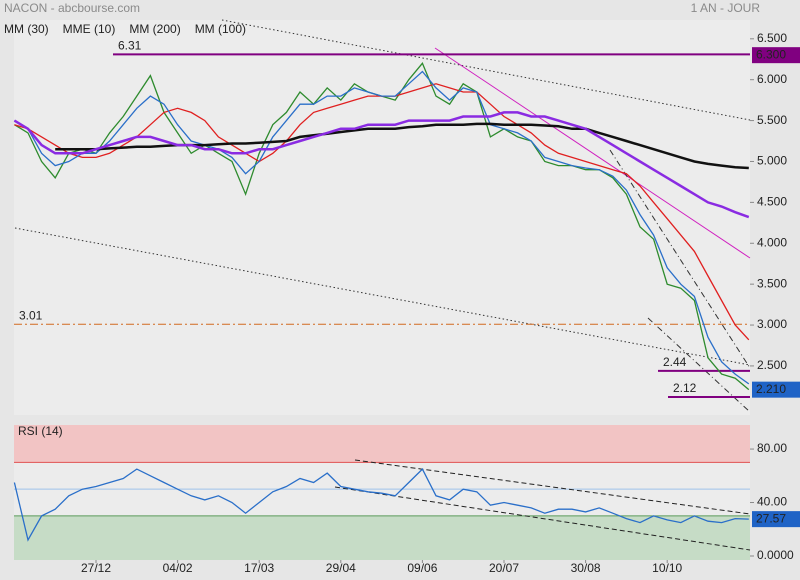  I want to click on rsi-tag, so click(776, 519).